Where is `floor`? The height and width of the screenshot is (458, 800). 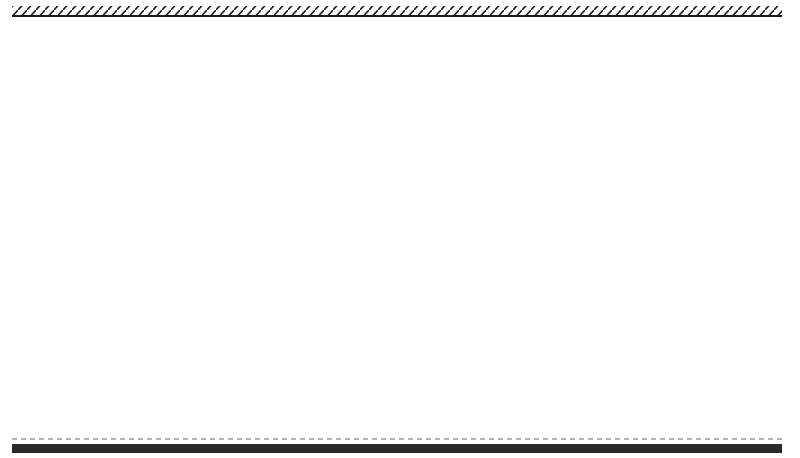 floor is located at coordinates (397, 445).